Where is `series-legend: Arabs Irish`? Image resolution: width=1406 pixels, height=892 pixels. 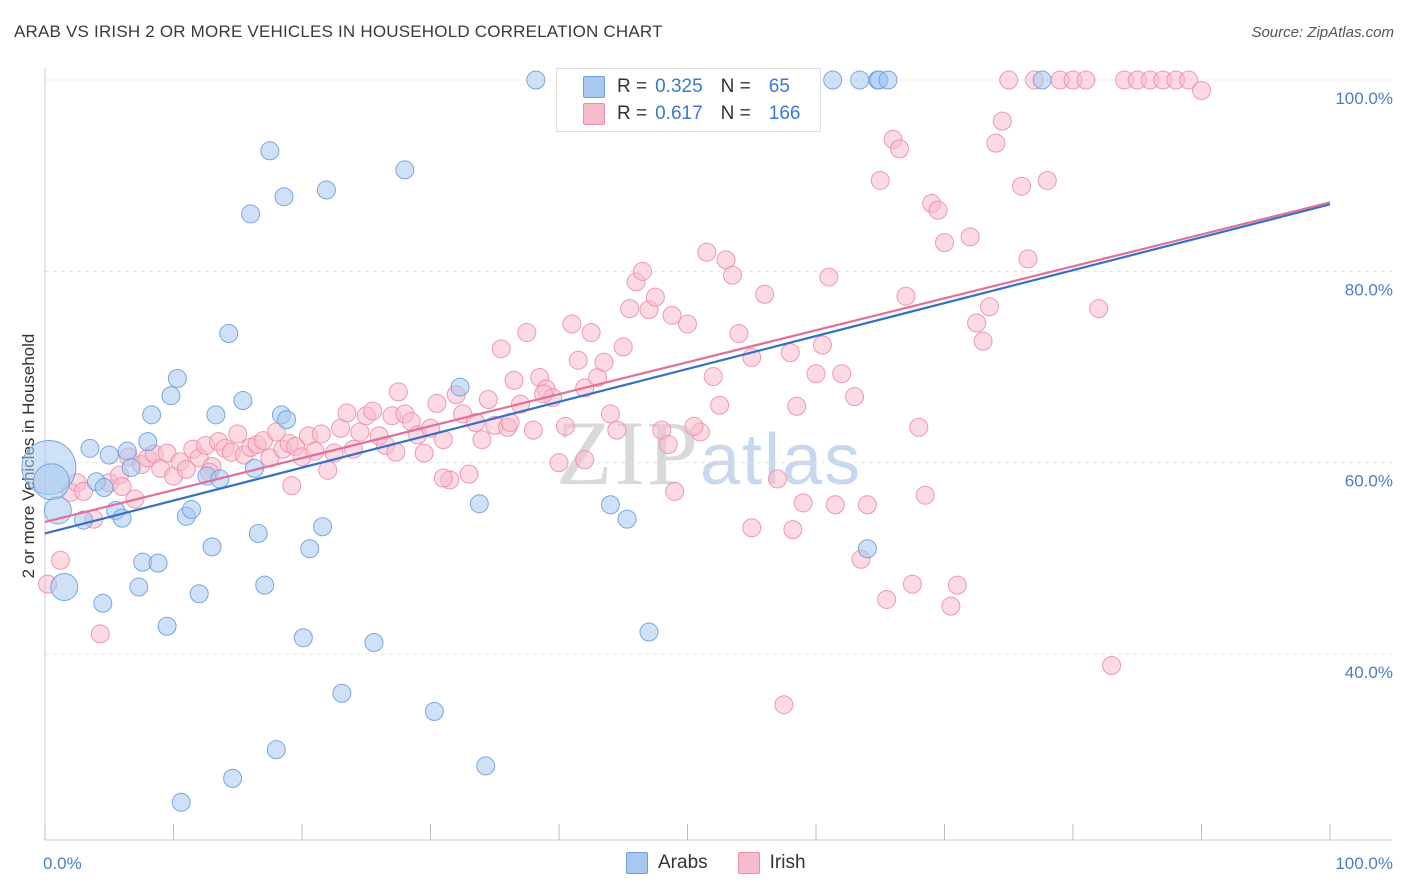 series-legend: Arabs Irish is located at coordinates (731, 863).